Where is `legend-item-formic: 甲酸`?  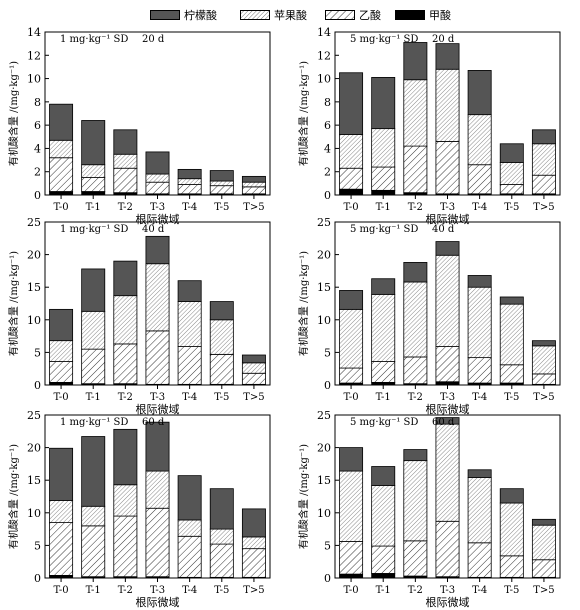
legend-item-formic: 甲酸 is located at coordinates (423, 15).